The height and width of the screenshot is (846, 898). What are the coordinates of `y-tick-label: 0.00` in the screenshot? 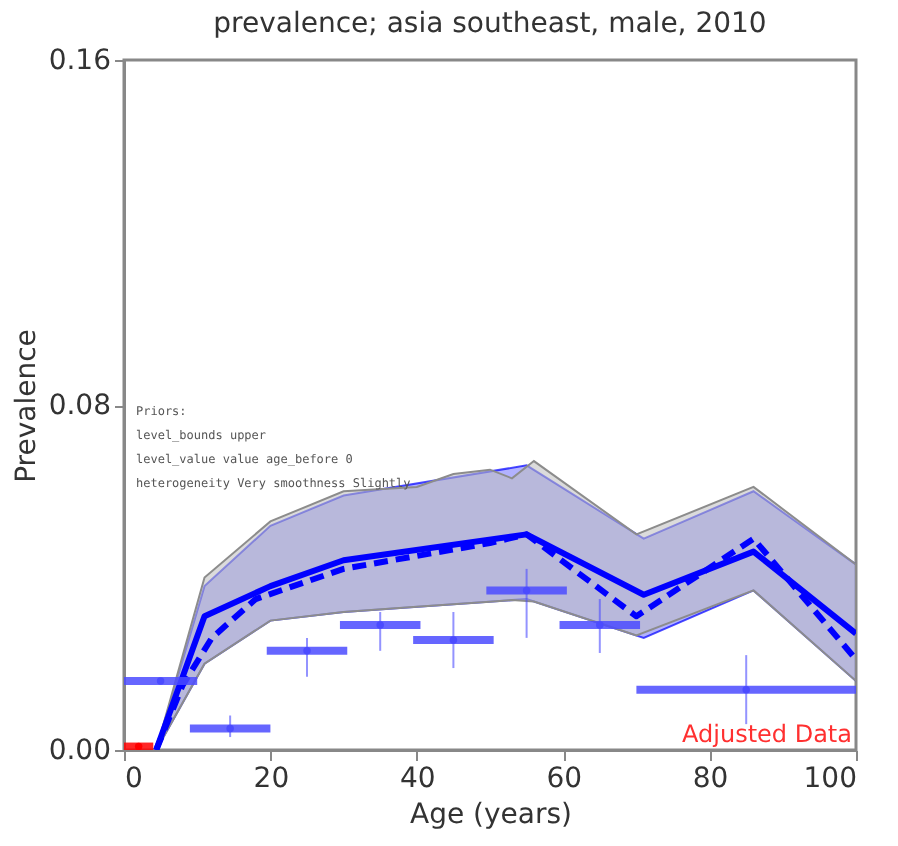 It's located at (79, 751).